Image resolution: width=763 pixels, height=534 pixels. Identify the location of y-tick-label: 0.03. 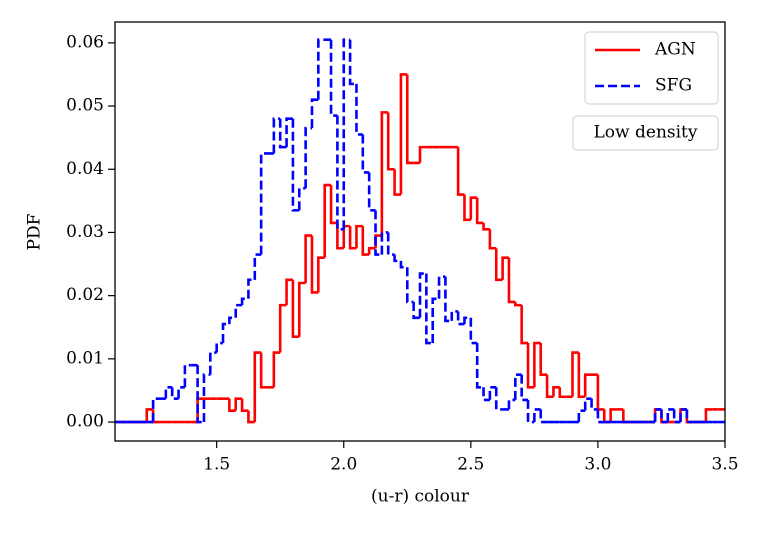
(85, 232).